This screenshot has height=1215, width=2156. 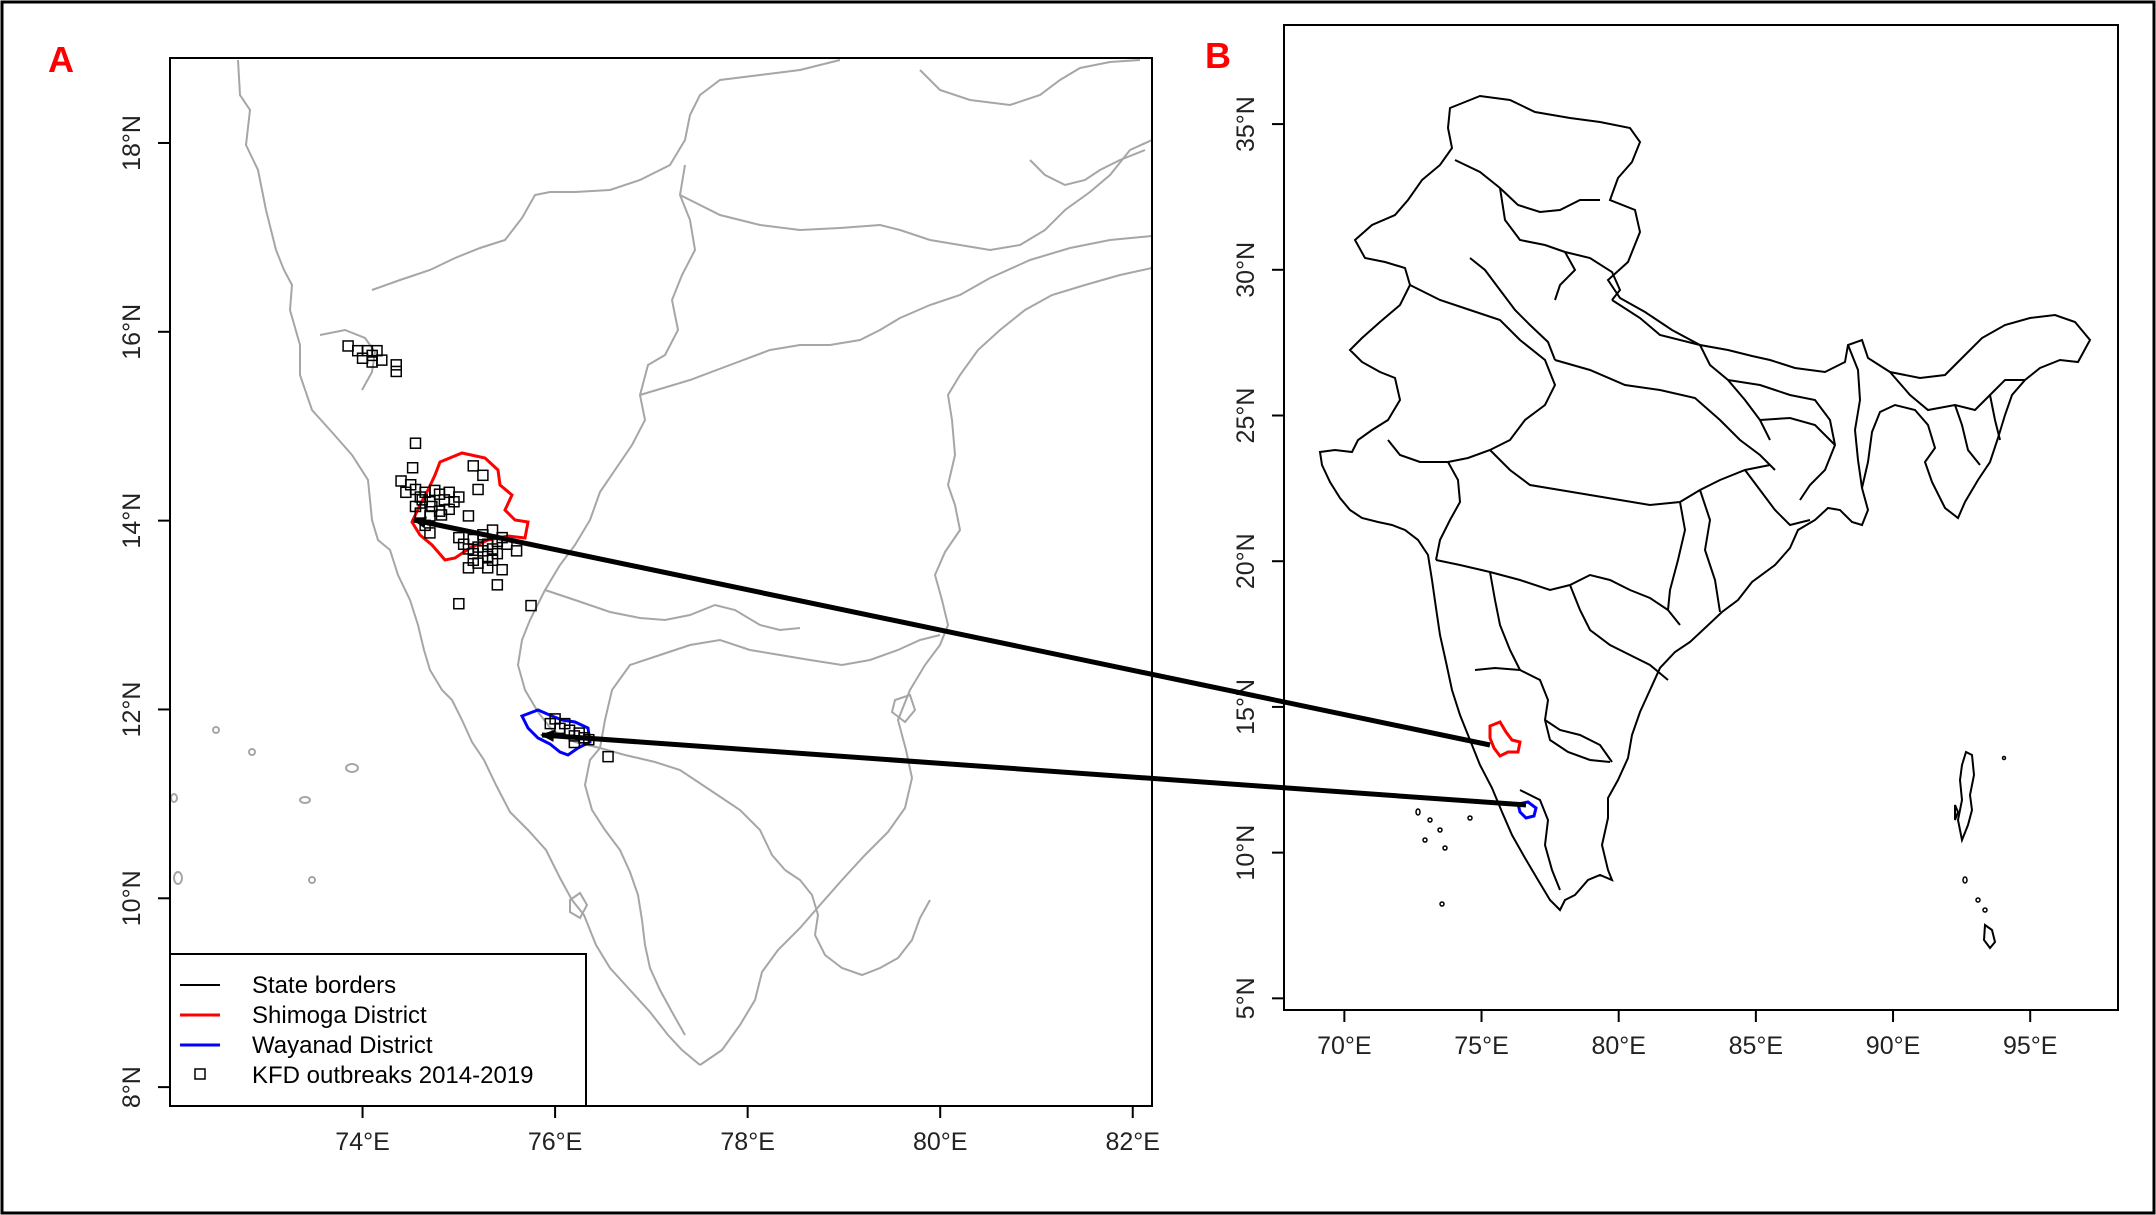 What do you see at coordinates (1687, 1035) in the screenshot?
I see `panel-b-x-axis: 70°E 75°E 80°E 85°E 90°E 95°E` at bounding box center [1687, 1035].